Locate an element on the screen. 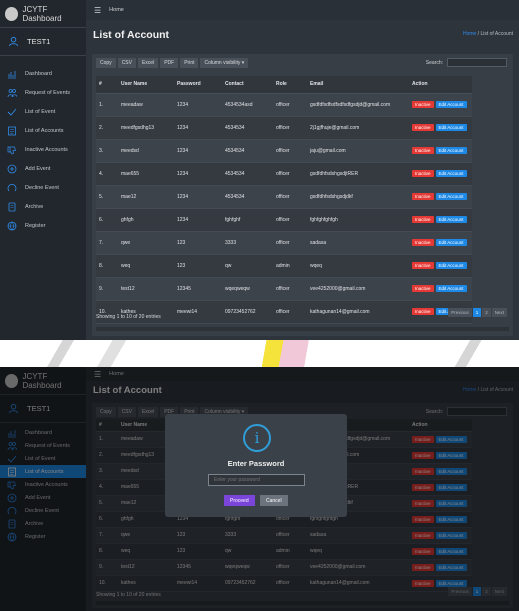 The height and width of the screenshot is (611, 519). user-panel: TEST1 is located at coordinates (43, 409).